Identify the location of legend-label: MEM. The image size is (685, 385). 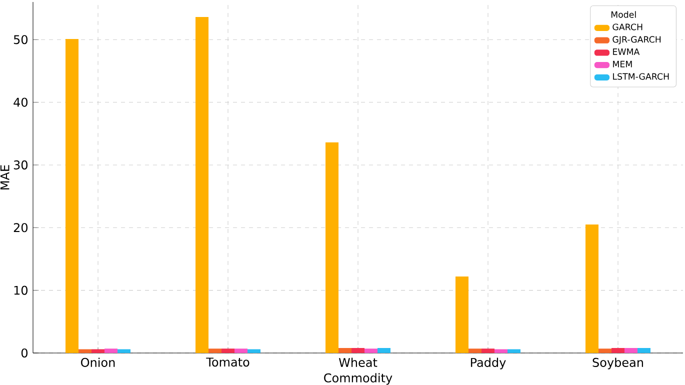
(622, 64).